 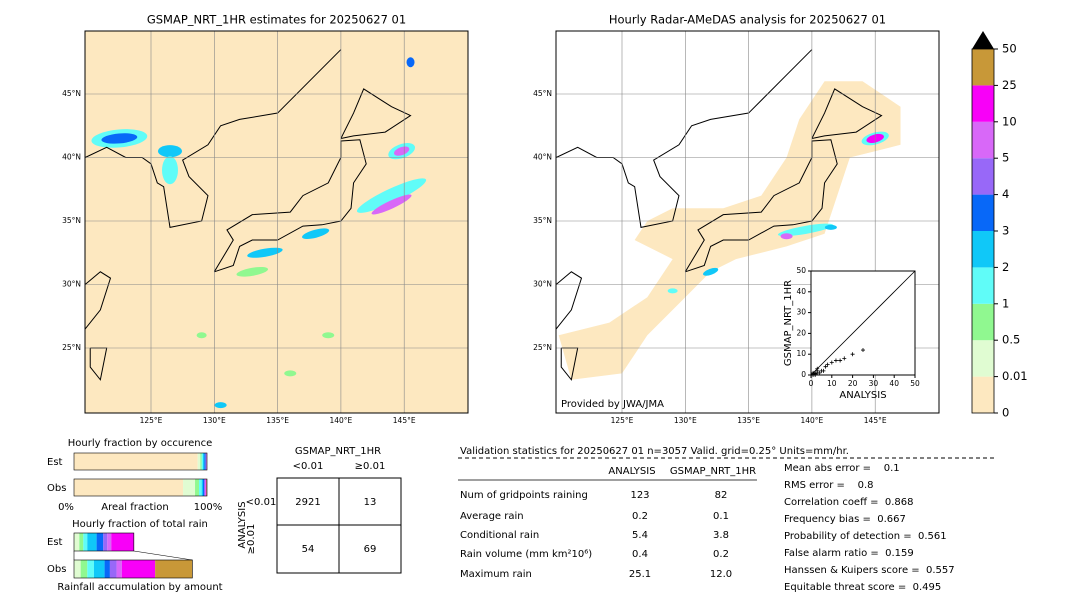 I want to click on stat-label: Average rain, so click(x=492, y=516).